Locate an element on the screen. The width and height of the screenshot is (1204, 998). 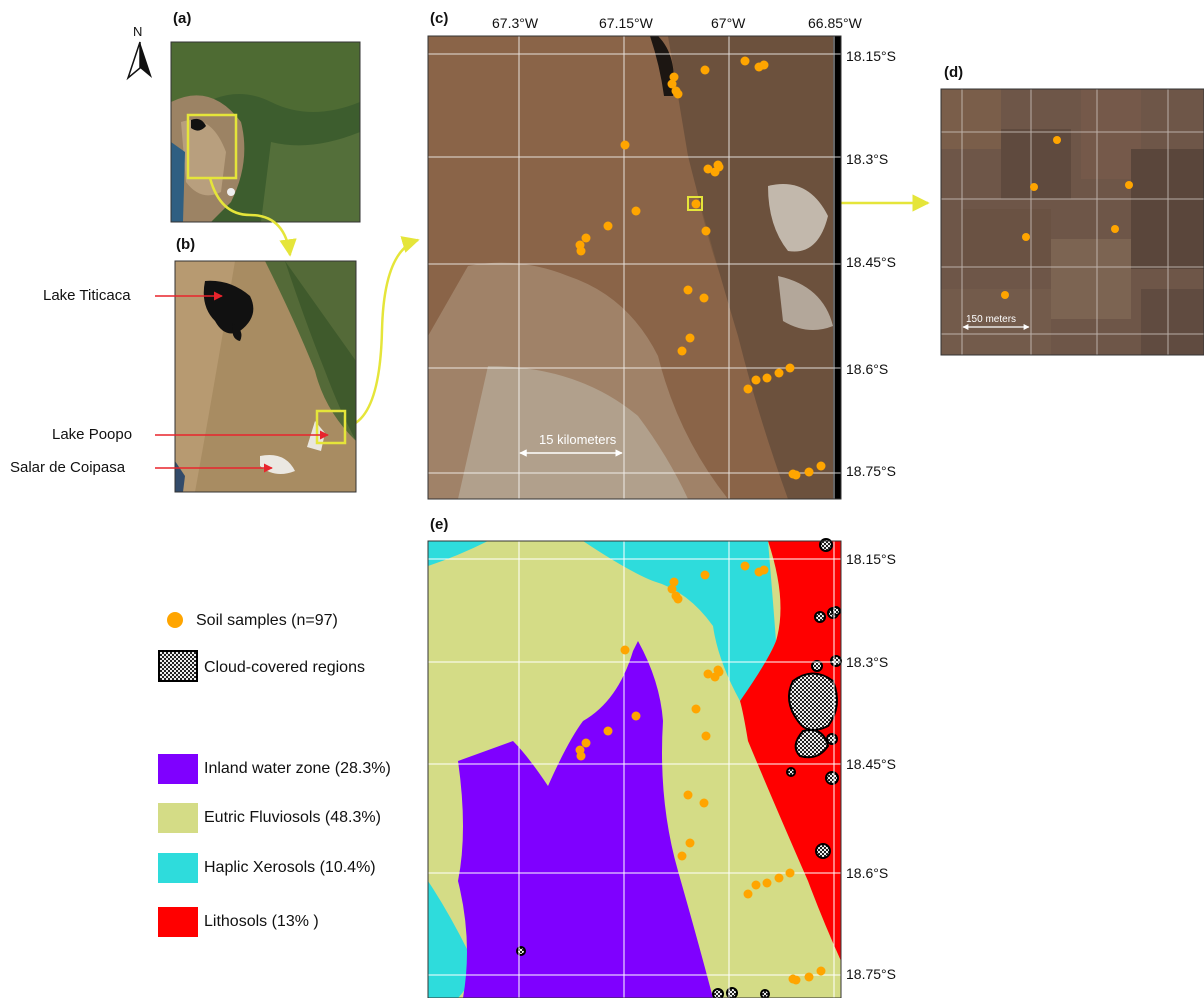
lat-tick-c-5: 18.75°S is located at coordinates (871, 471).